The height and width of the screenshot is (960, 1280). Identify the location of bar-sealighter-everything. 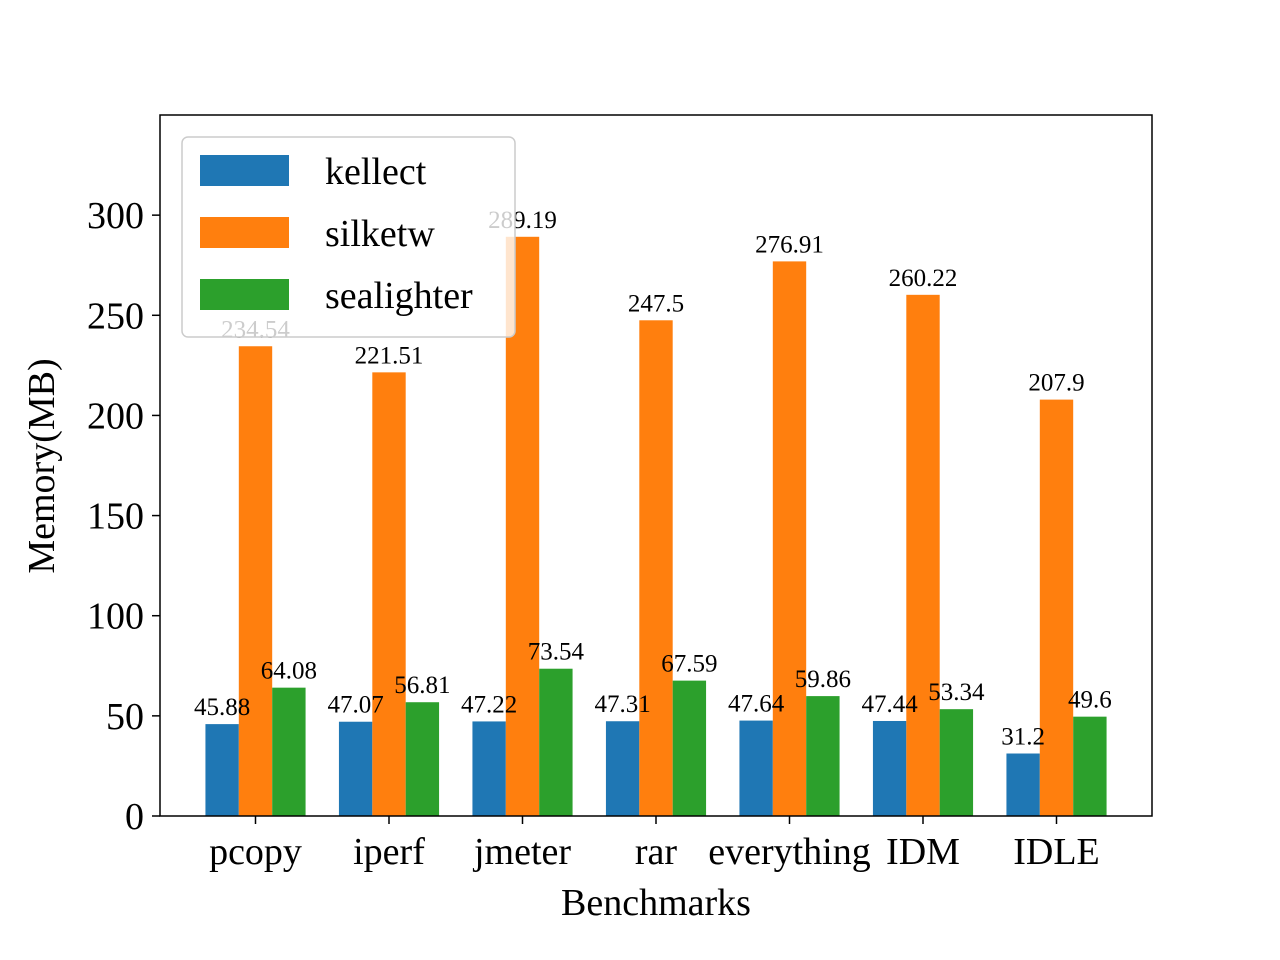
(823, 756).